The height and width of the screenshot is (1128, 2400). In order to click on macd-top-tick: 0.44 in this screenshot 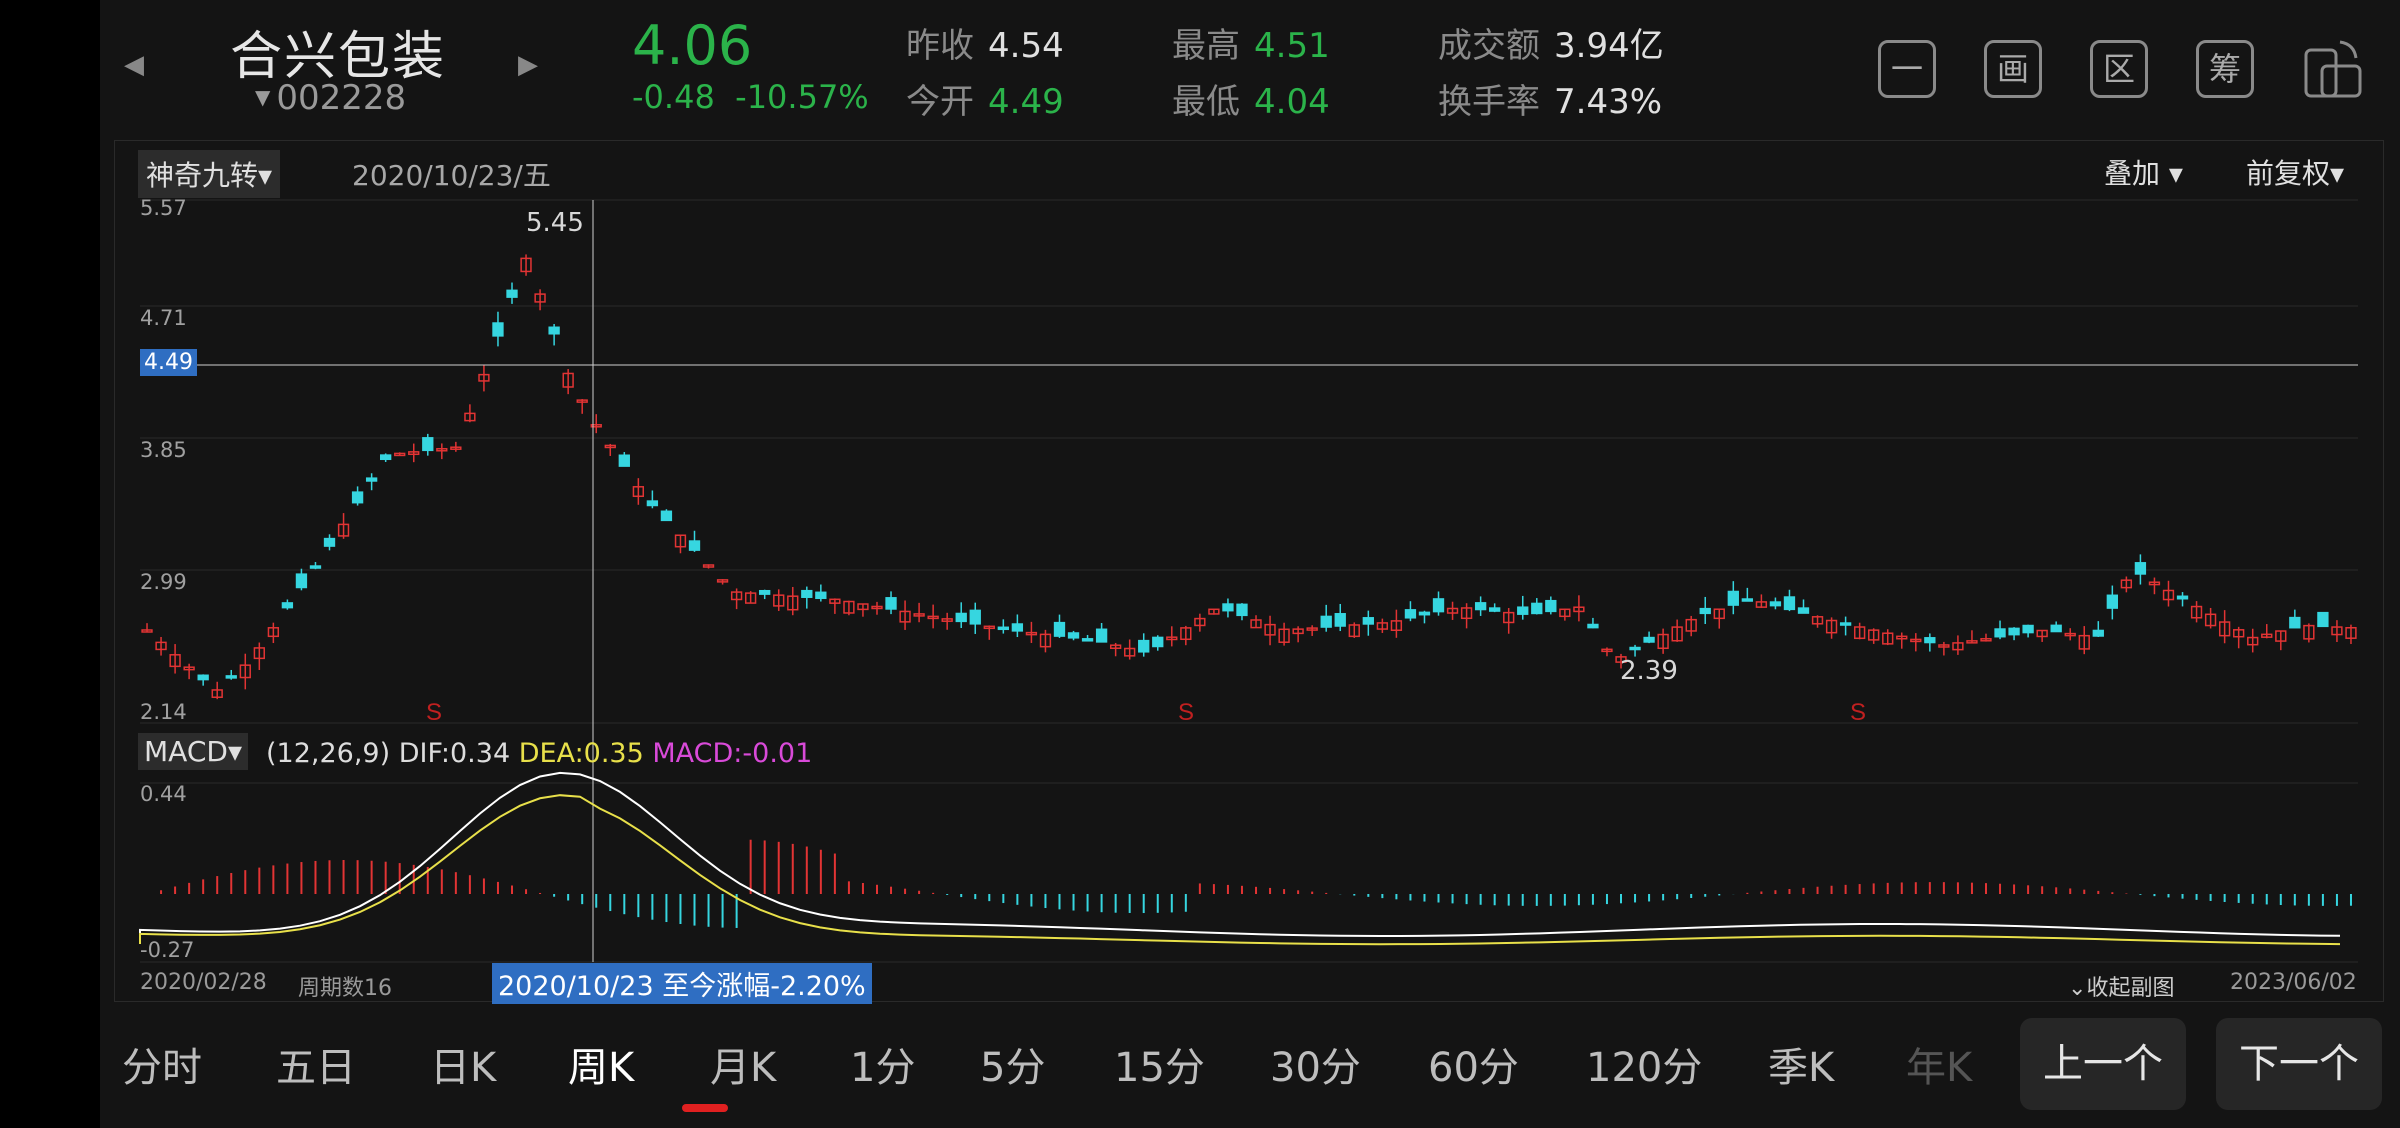, I will do `click(163, 794)`.